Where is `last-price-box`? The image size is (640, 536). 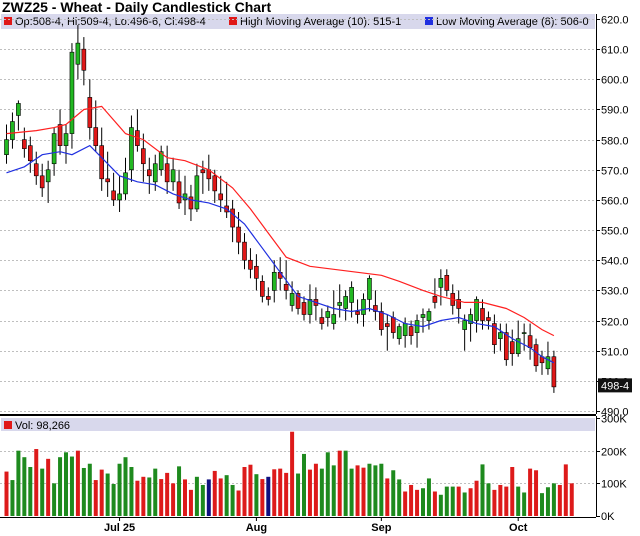 last-price-box is located at coordinates (615, 385).